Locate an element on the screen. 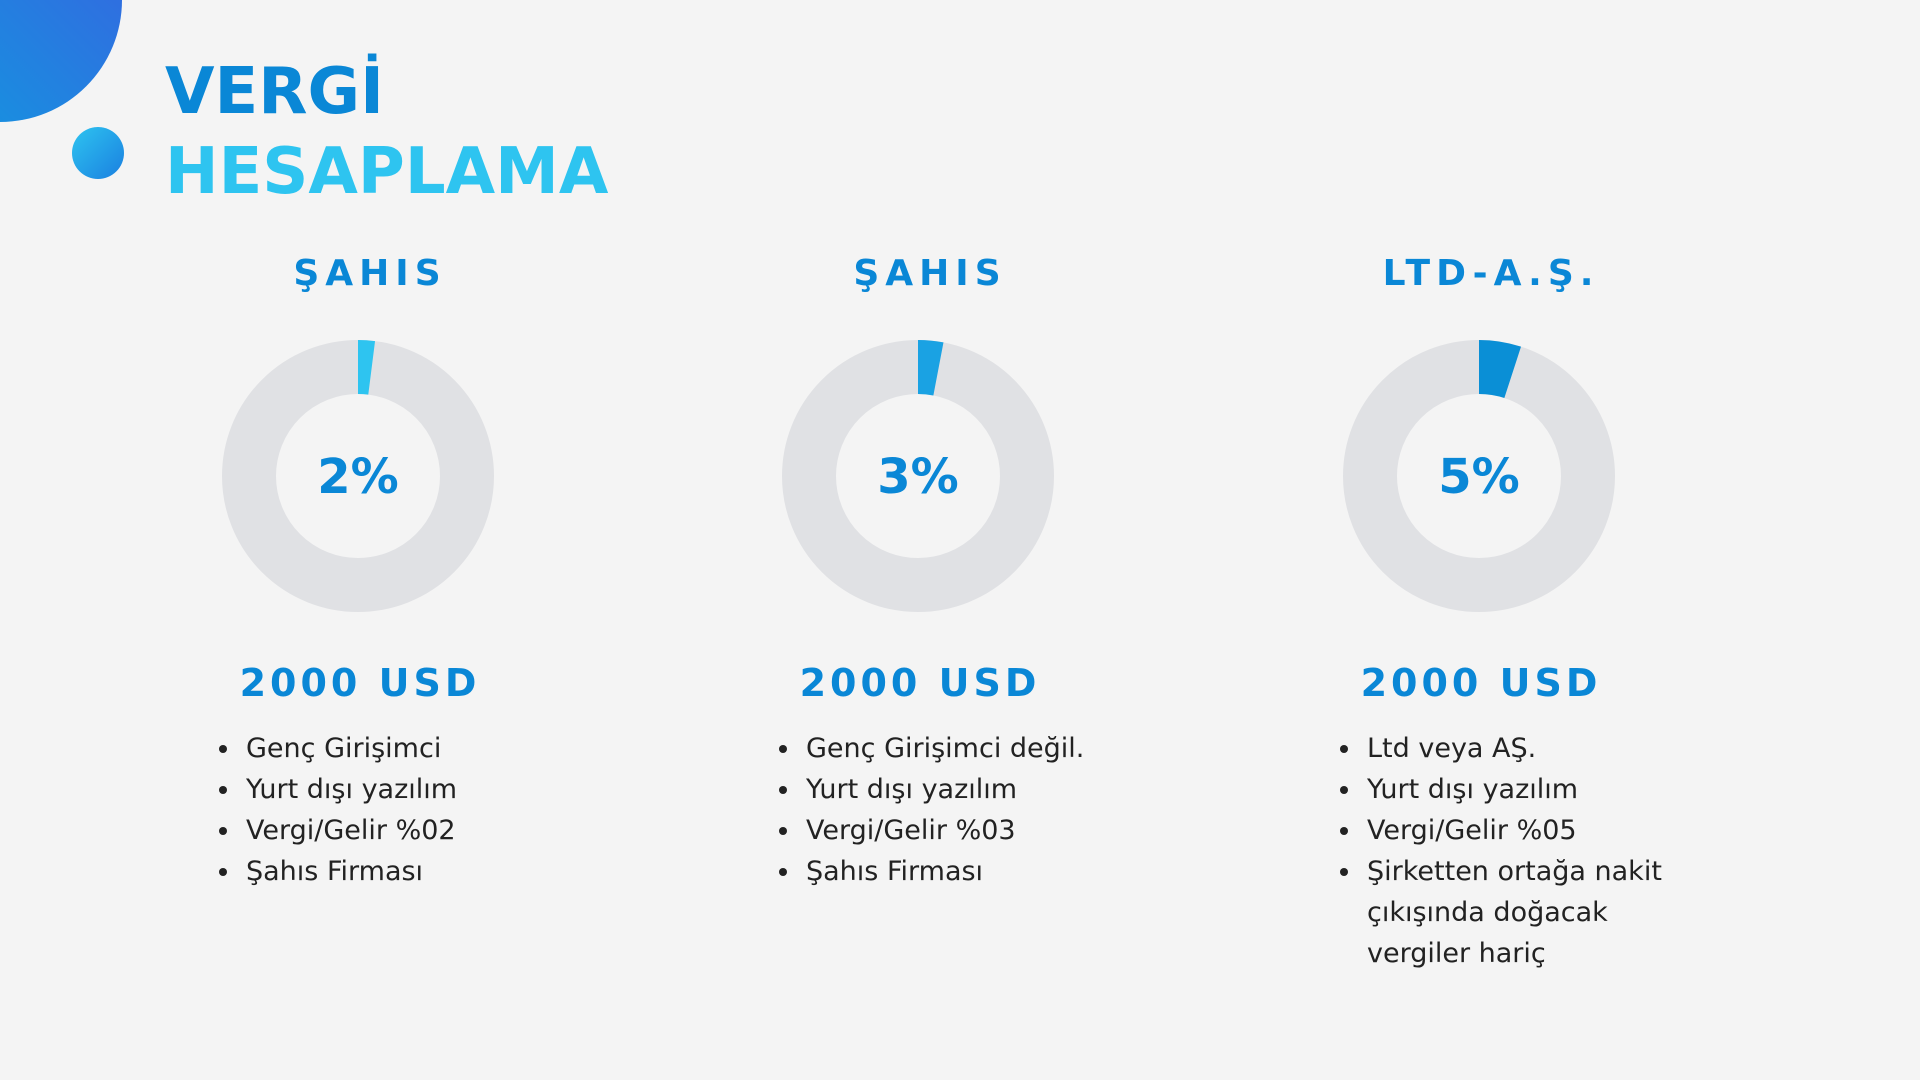  donut-value-label: 2% is located at coordinates (358, 477).